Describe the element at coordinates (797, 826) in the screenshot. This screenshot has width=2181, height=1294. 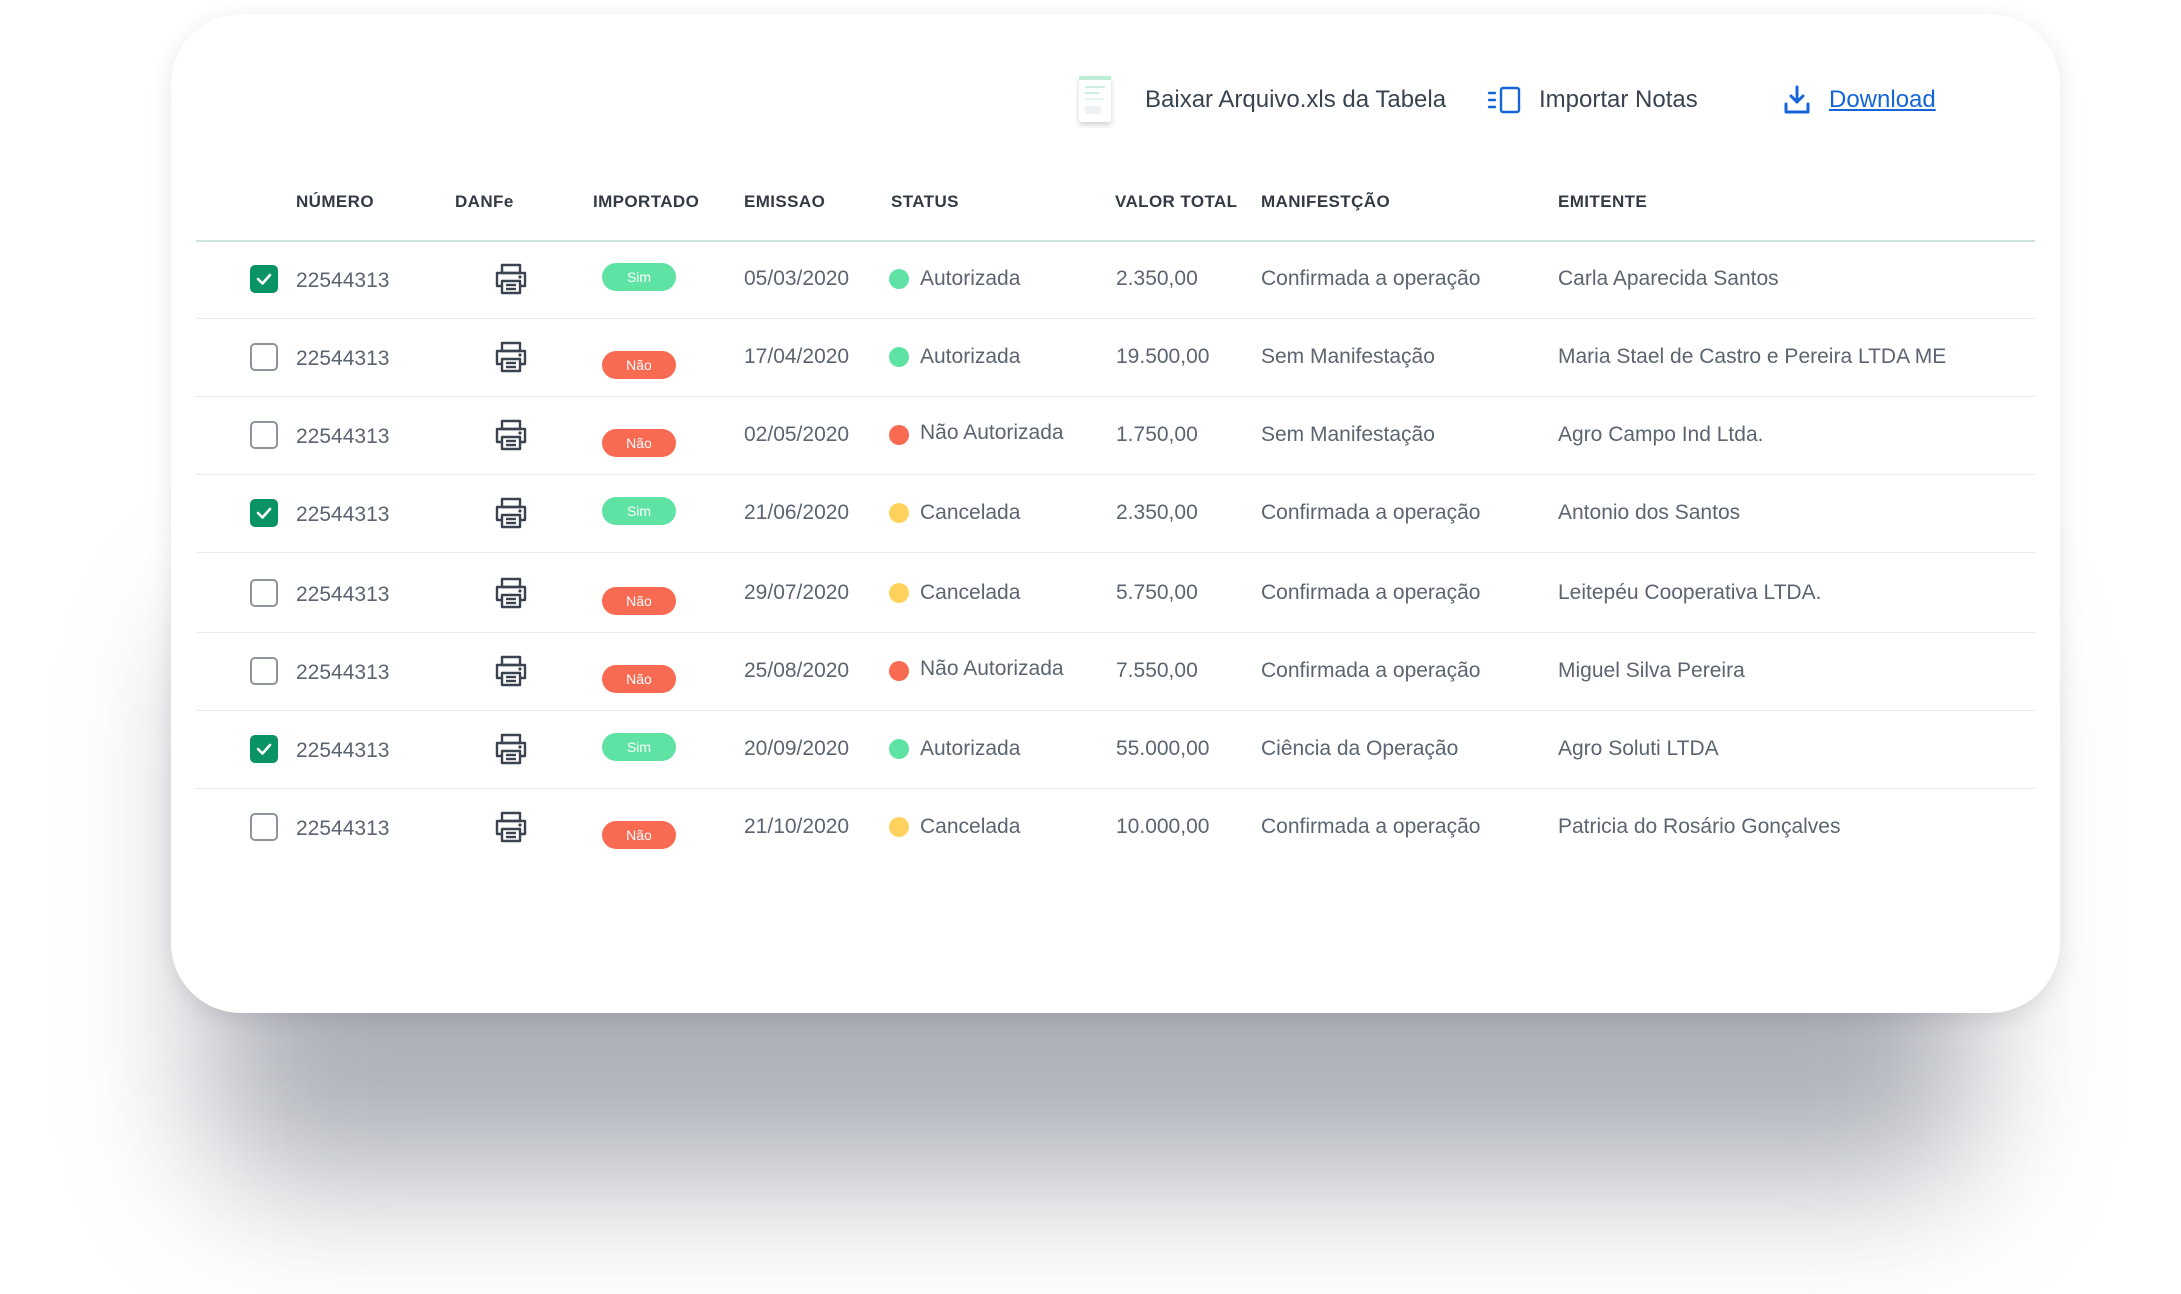
I see `emissao-cell: 21/10/2020` at that location.